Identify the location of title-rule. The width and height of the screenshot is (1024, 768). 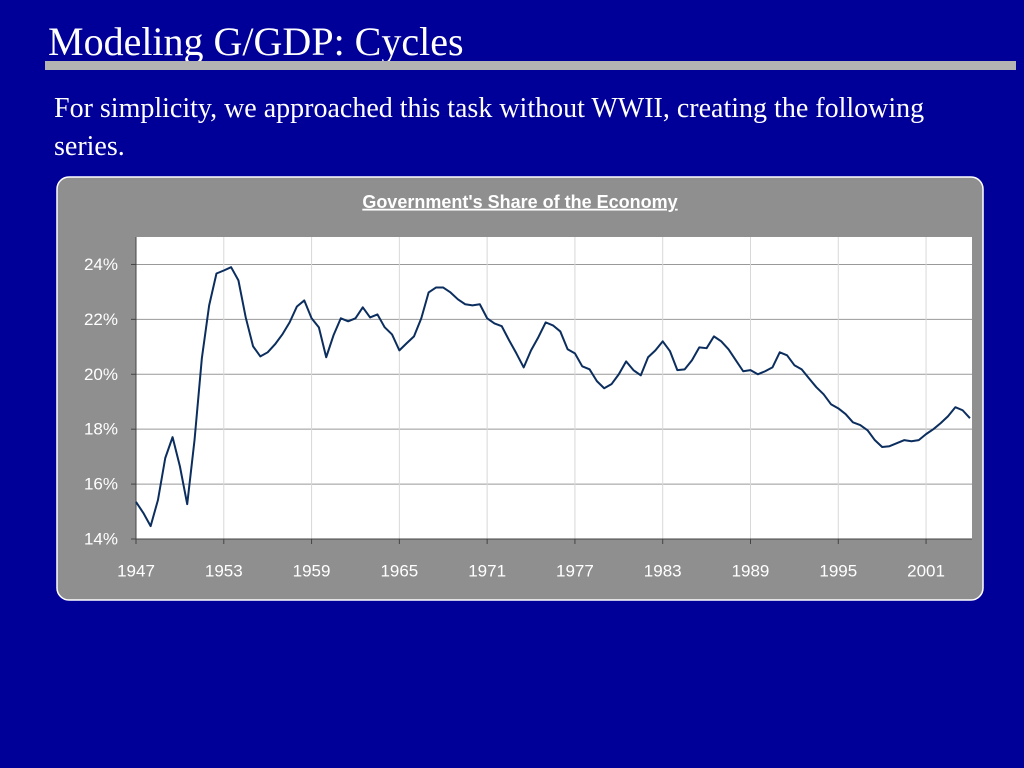
(530, 65).